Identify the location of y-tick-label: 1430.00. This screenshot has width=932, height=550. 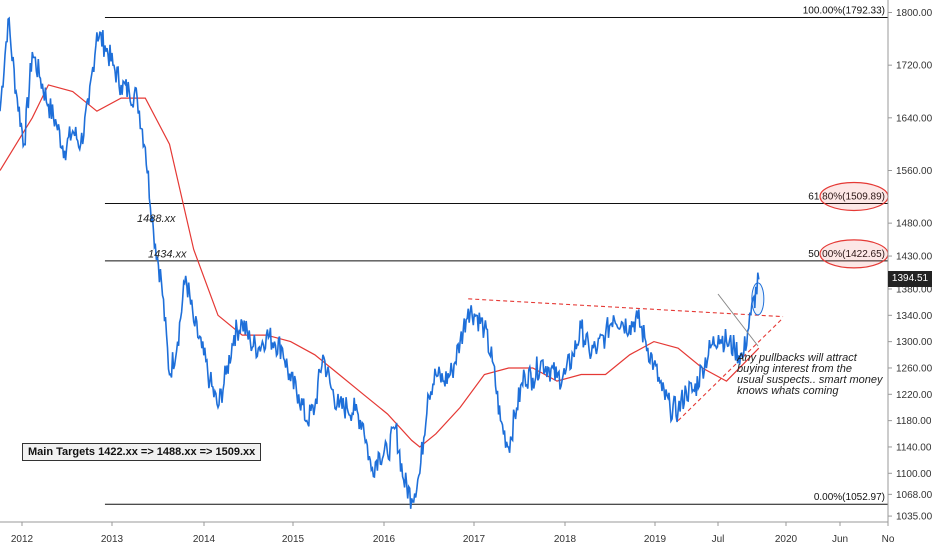
(914, 257).